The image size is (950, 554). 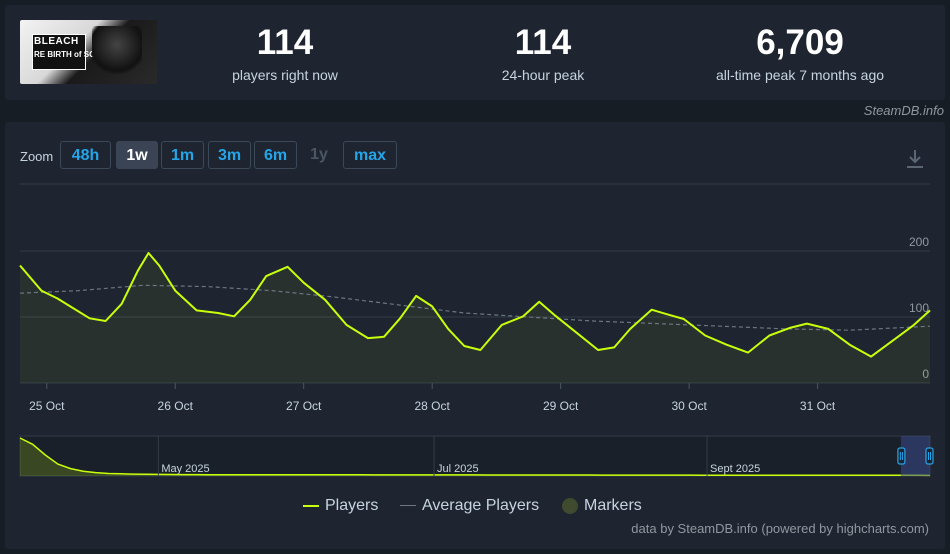 What do you see at coordinates (137, 155) in the screenshot?
I see `zoom-1w-button: 1w` at bounding box center [137, 155].